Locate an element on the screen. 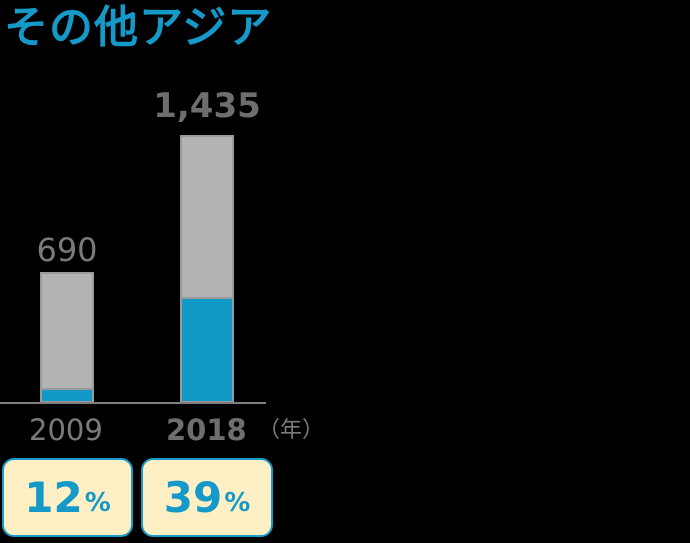 This screenshot has height=543, width=690. share-box-2018: 39 % is located at coordinates (207, 497).